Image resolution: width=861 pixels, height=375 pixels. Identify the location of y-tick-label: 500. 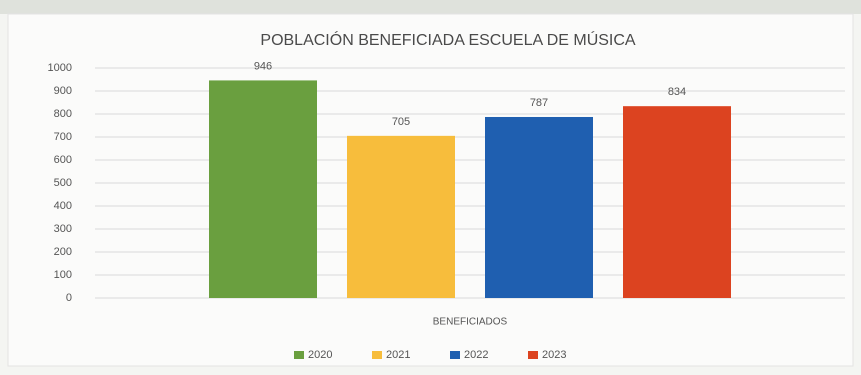
(63, 183).